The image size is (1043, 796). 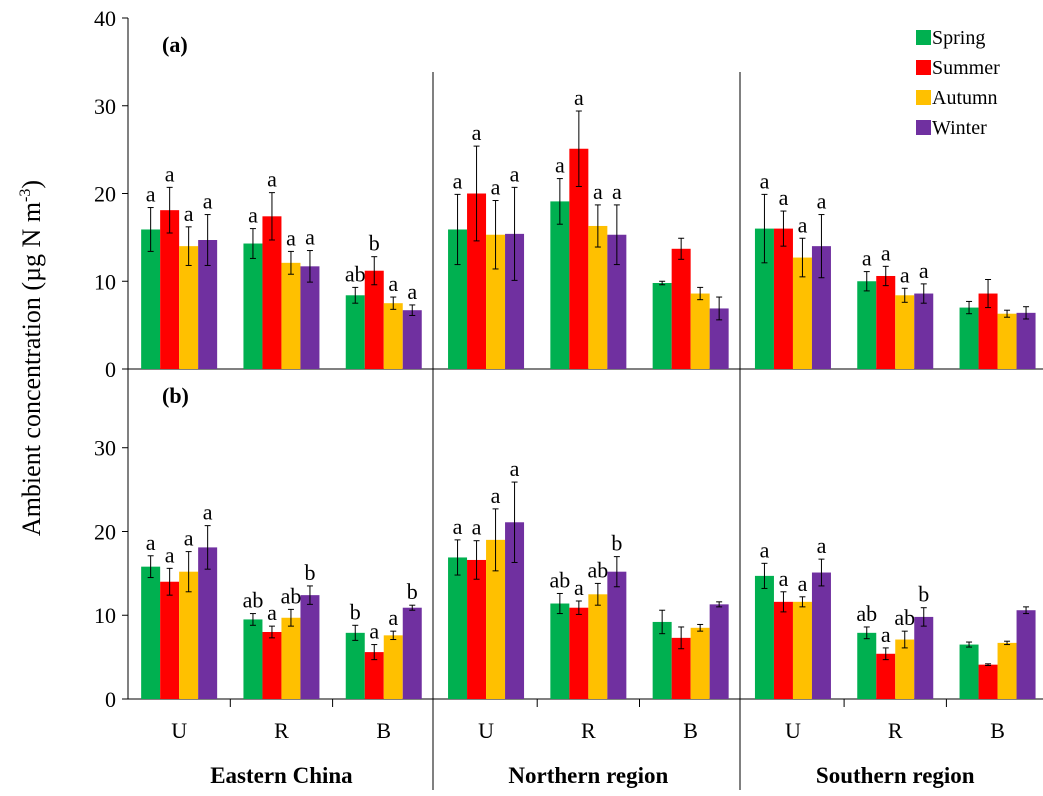 What do you see at coordinates (997, 730) in the screenshot?
I see `x-tick-label: B` at bounding box center [997, 730].